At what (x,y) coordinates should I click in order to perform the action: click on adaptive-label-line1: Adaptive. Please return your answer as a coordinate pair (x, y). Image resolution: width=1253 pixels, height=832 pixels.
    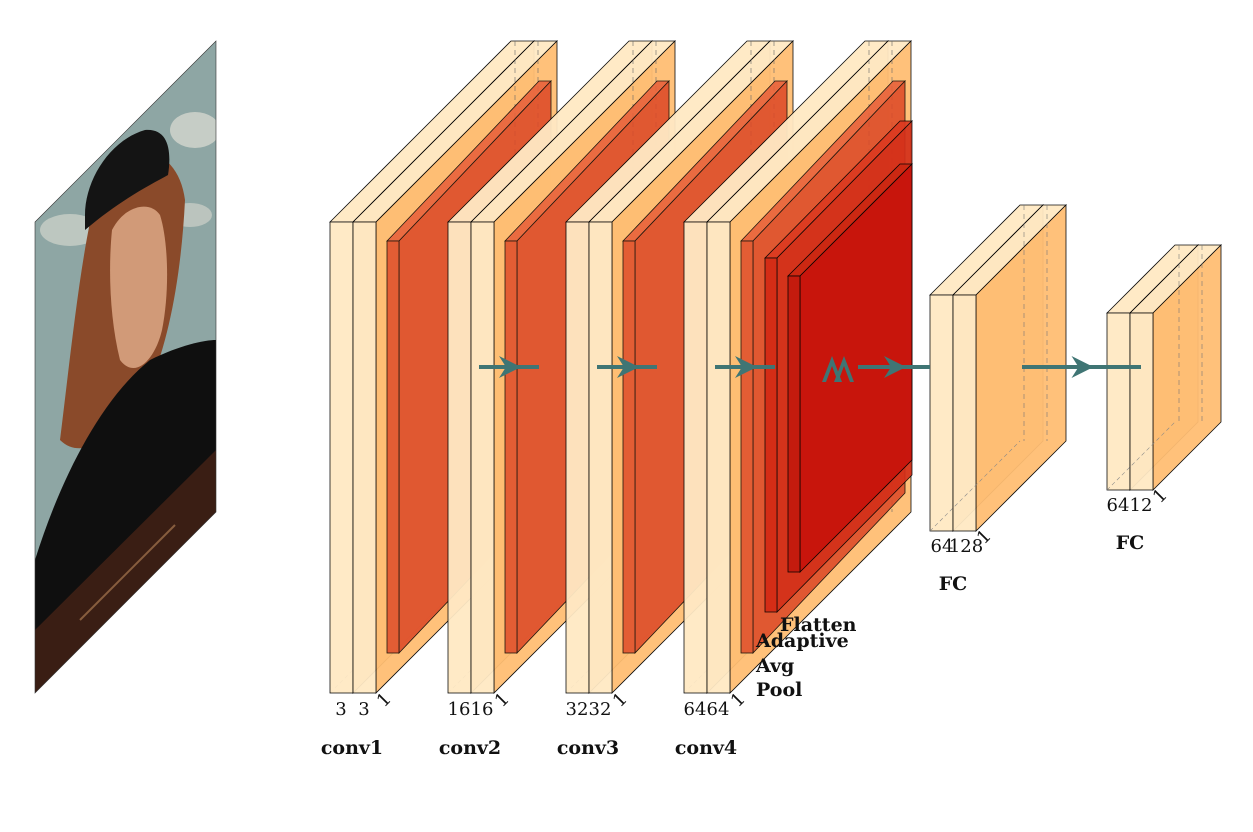
    Looking at the image, I should click on (802, 641).